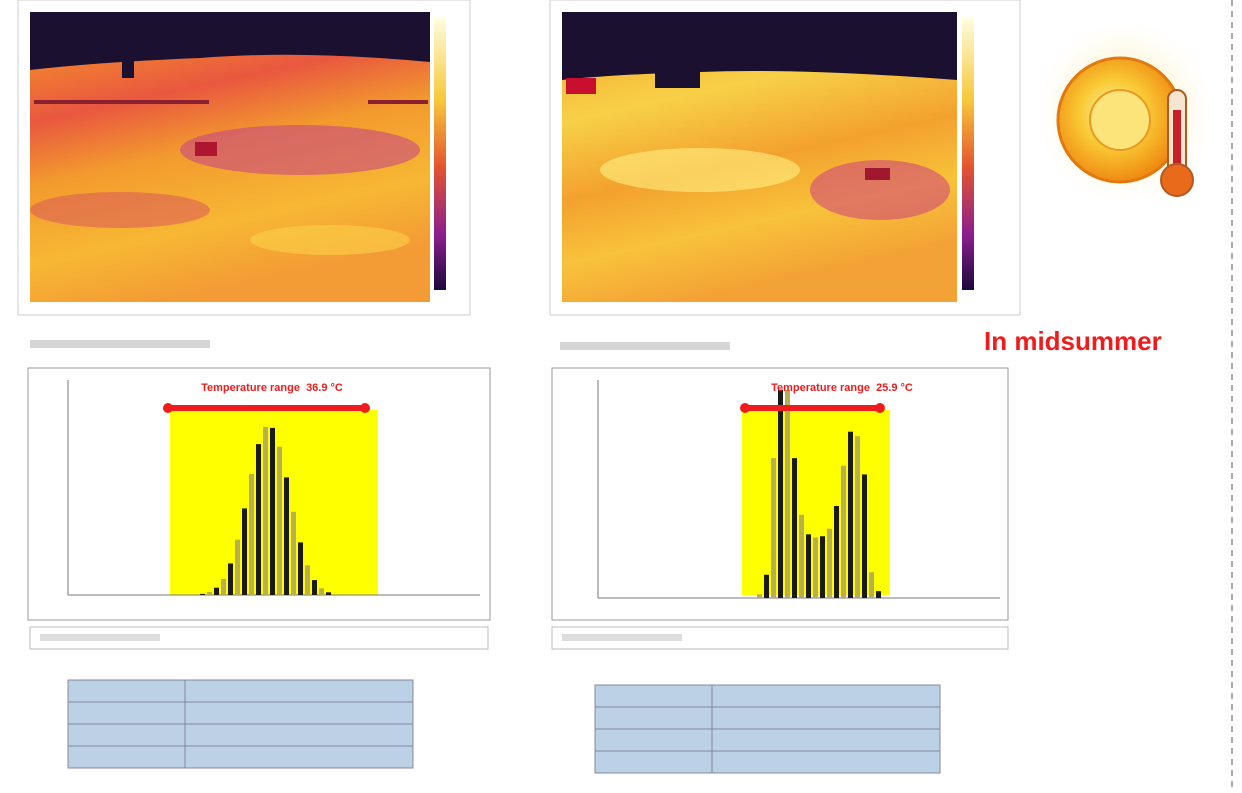 Image resolution: width=1242 pixels, height=793 pixels. What do you see at coordinates (240, 724) in the screenshot?
I see `stats-table-left` at bounding box center [240, 724].